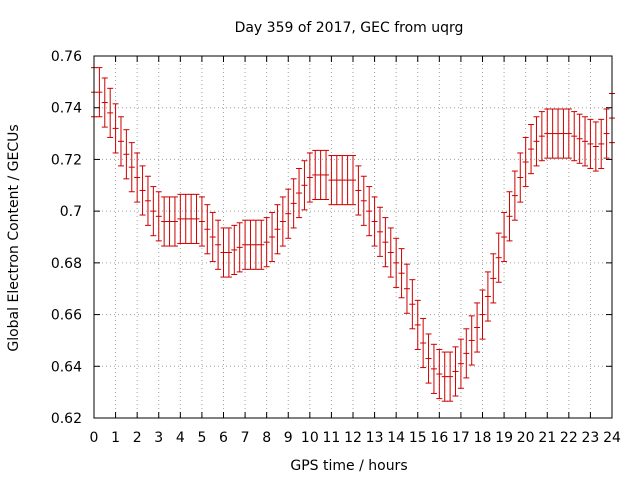 This screenshot has width=640, height=480. What do you see at coordinates (375, 438) in the screenshot?
I see `x-tick-label: 13` at bounding box center [375, 438].